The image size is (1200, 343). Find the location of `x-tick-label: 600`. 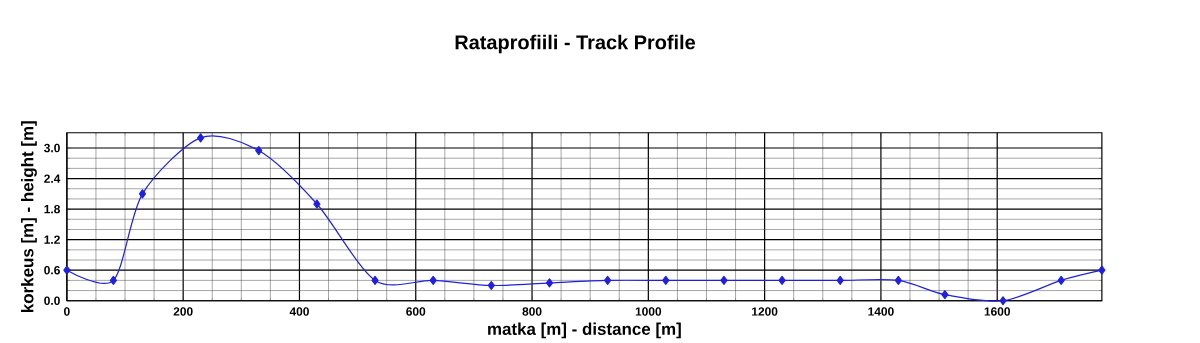

x-tick-label: 600 is located at coordinates (416, 311).